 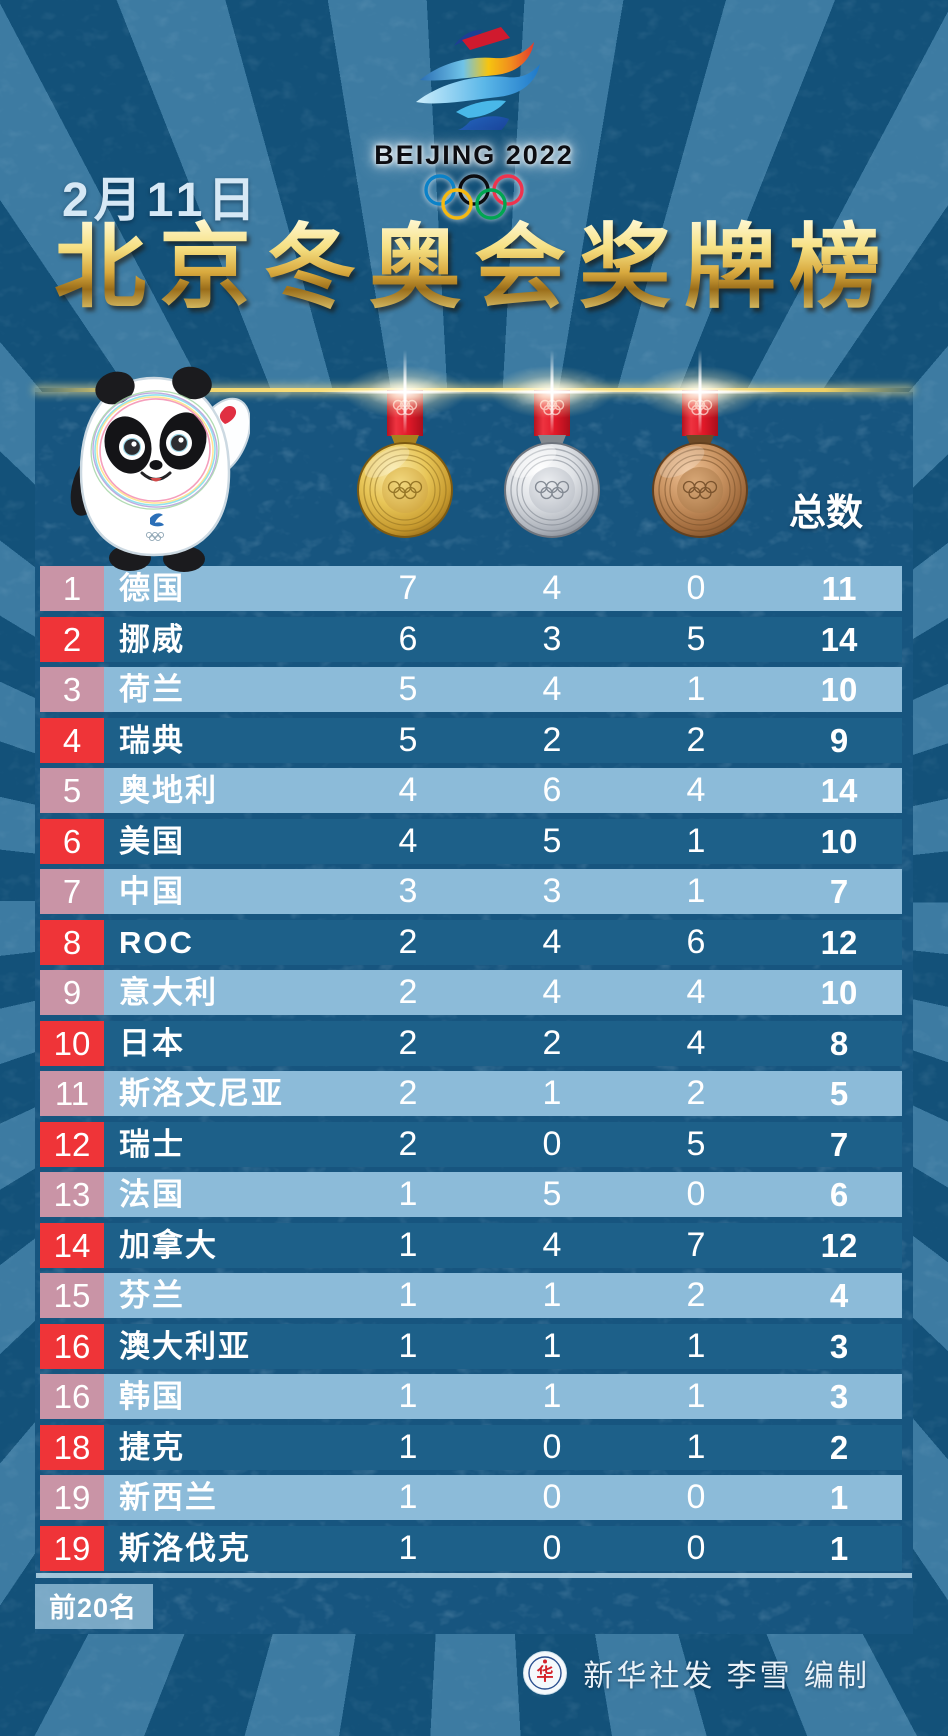 What do you see at coordinates (471, 992) in the screenshot?
I see `table-row: 9 意大利 2 4 4 10` at bounding box center [471, 992].